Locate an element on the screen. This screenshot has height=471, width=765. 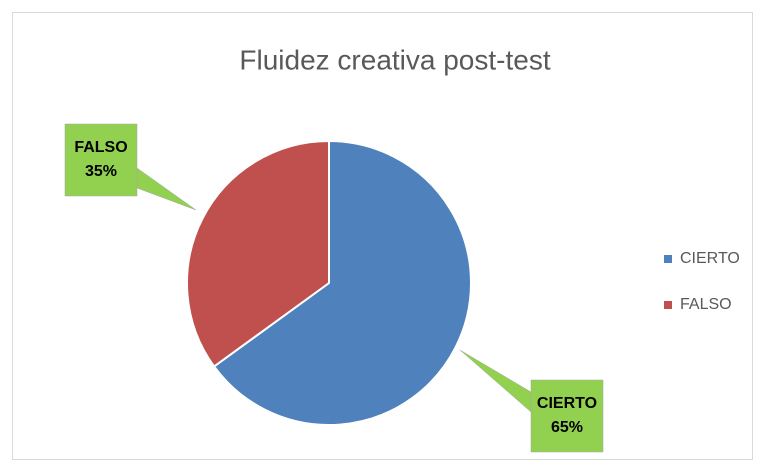
pie-slice is located at coordinates (258, 253).